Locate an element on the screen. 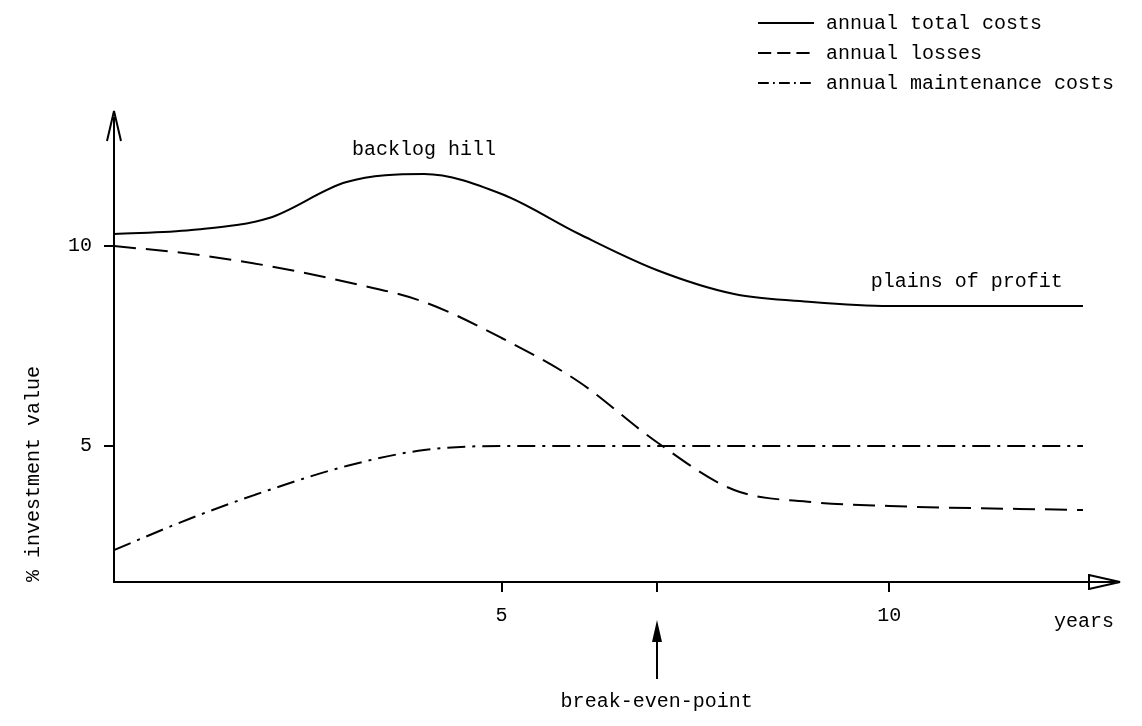  y-axis-title: % investment value is located at coordinates (34, 473).